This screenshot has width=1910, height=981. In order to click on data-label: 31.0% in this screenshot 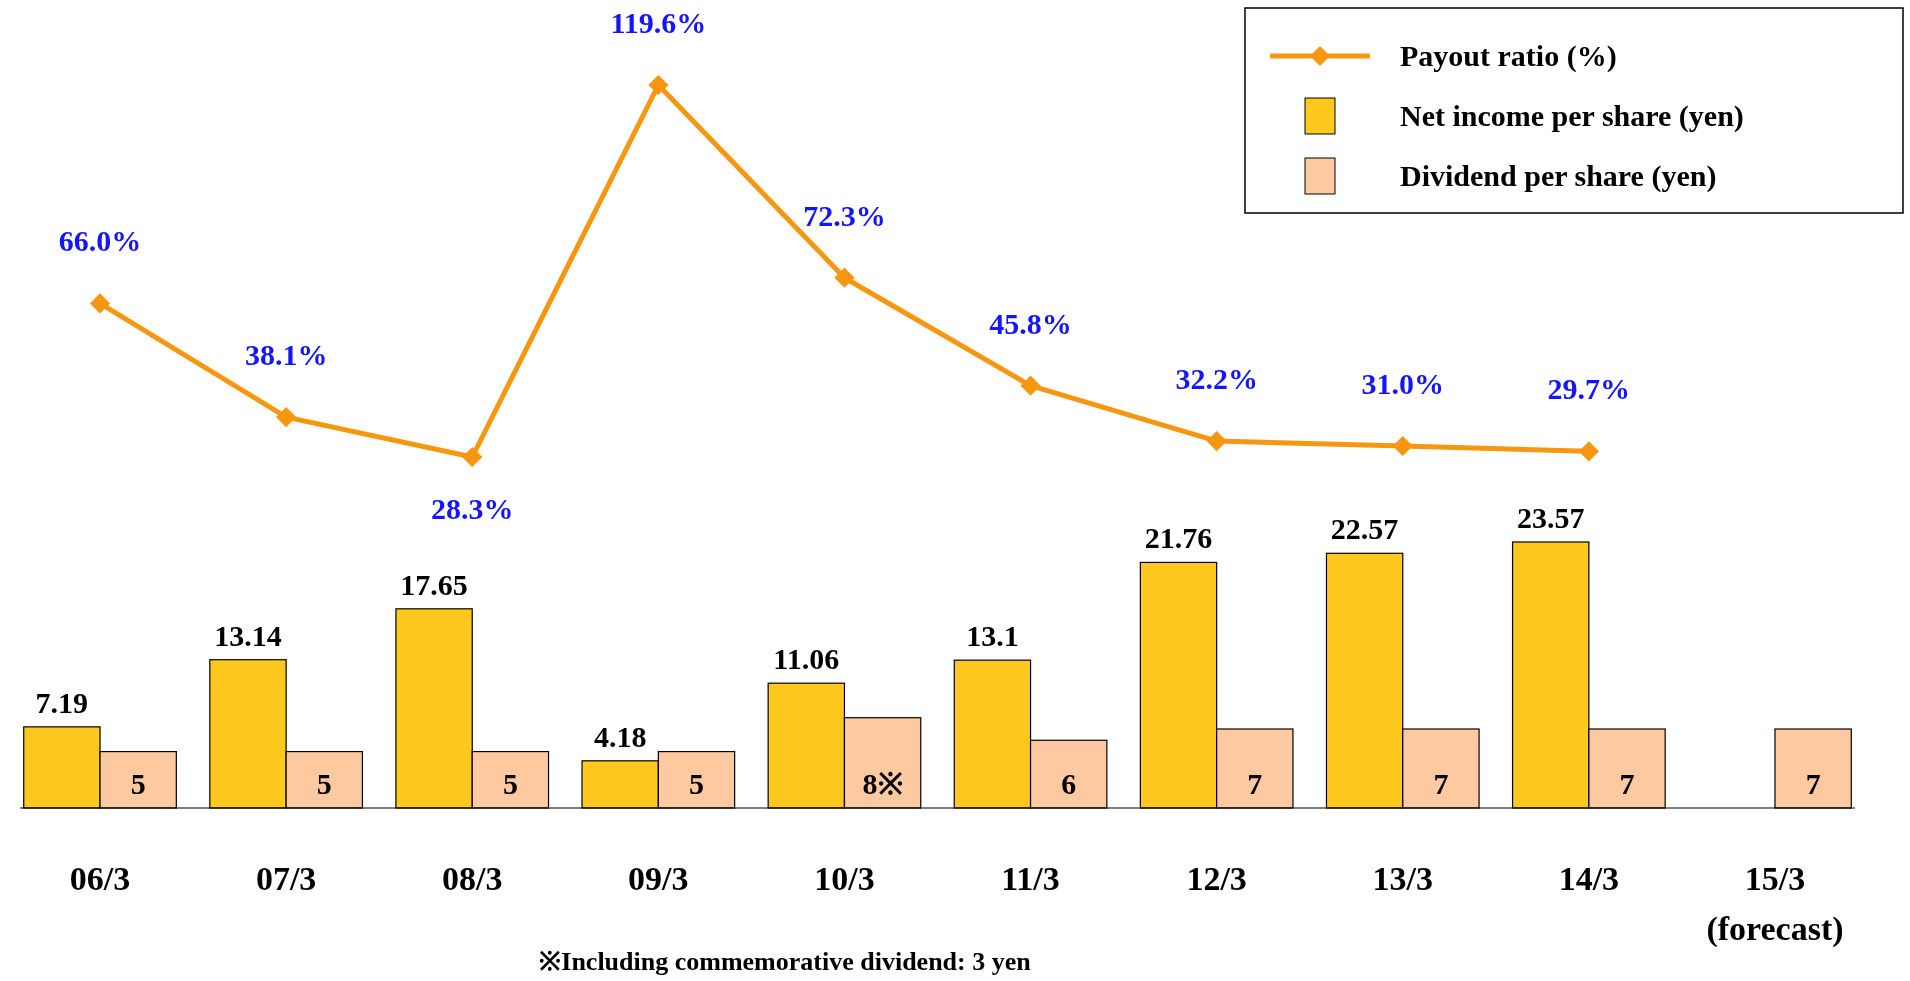, I will do `click(1403, 383)`.